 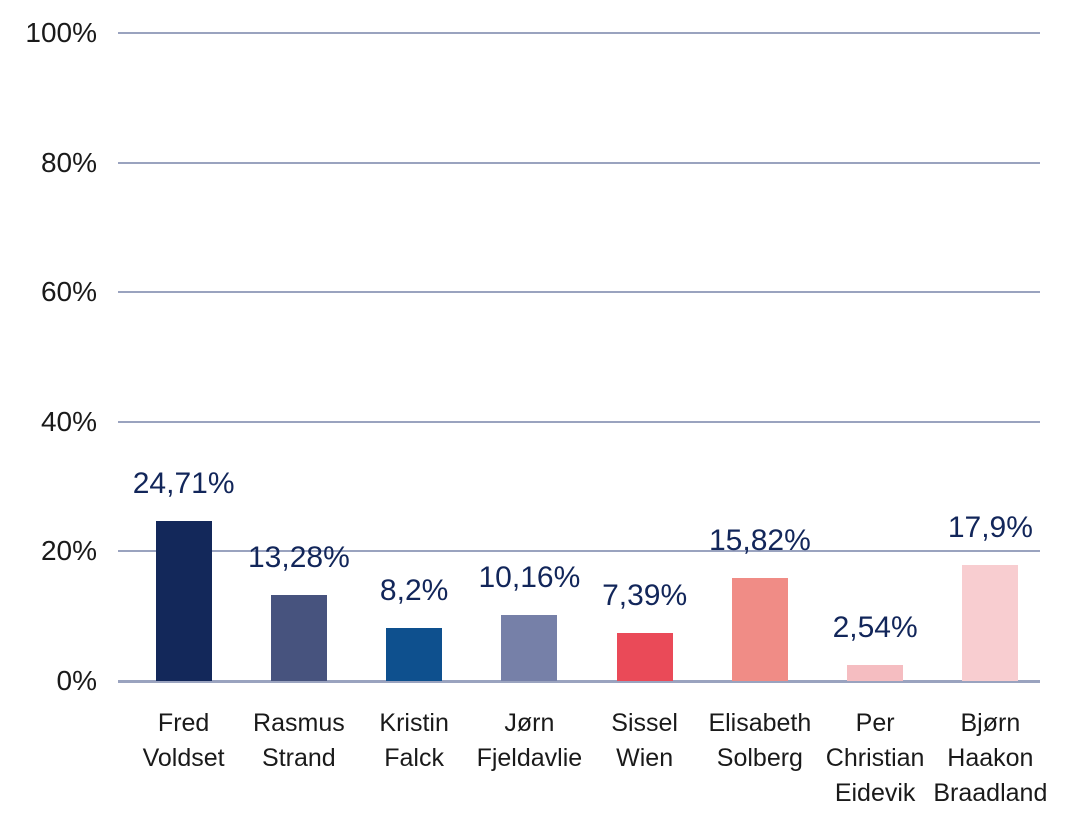 What do you see at coordinates (68, 421) in the screenshot?
I see `y-tick-label: 40%` at bounding box center [68, 421].